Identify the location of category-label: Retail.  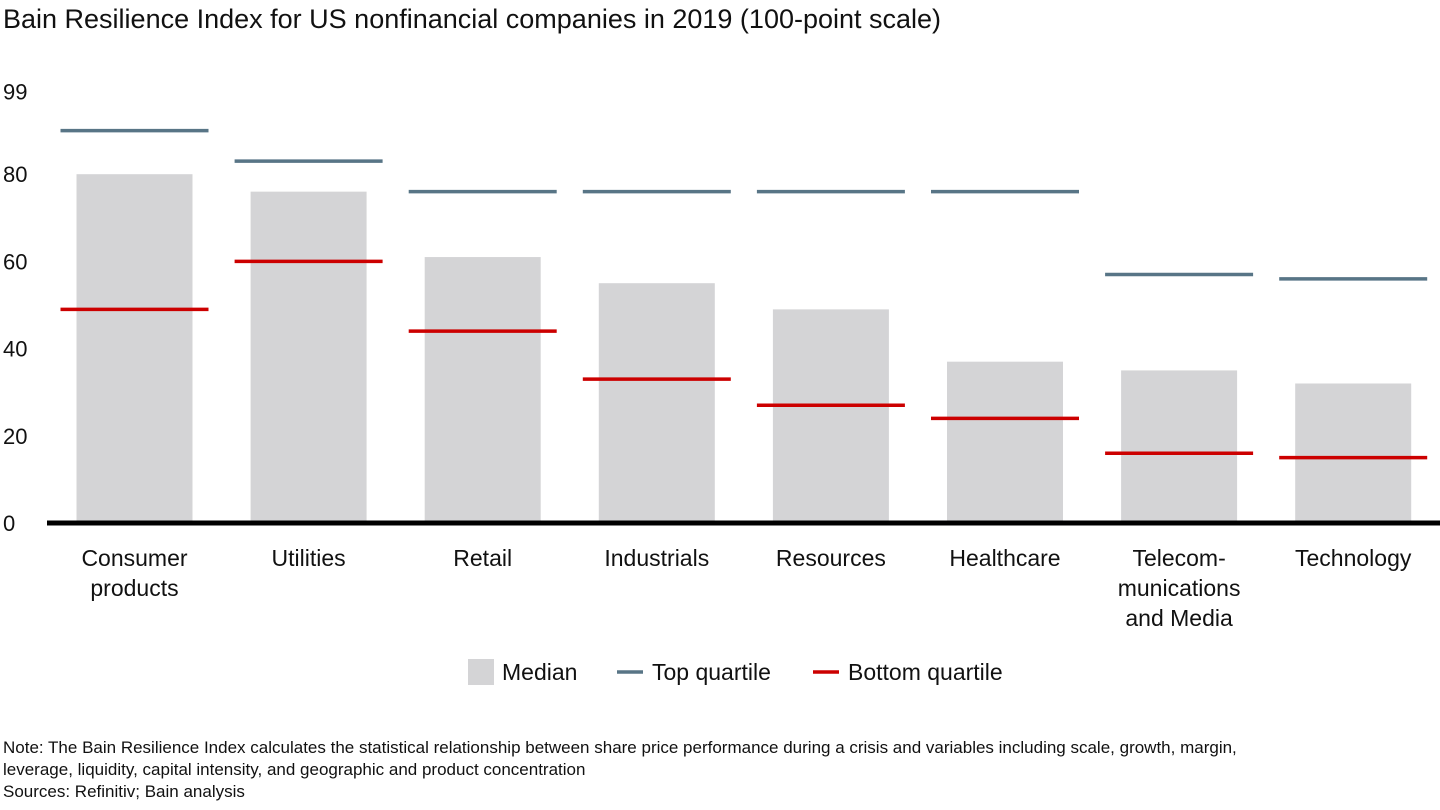
(482, 558).